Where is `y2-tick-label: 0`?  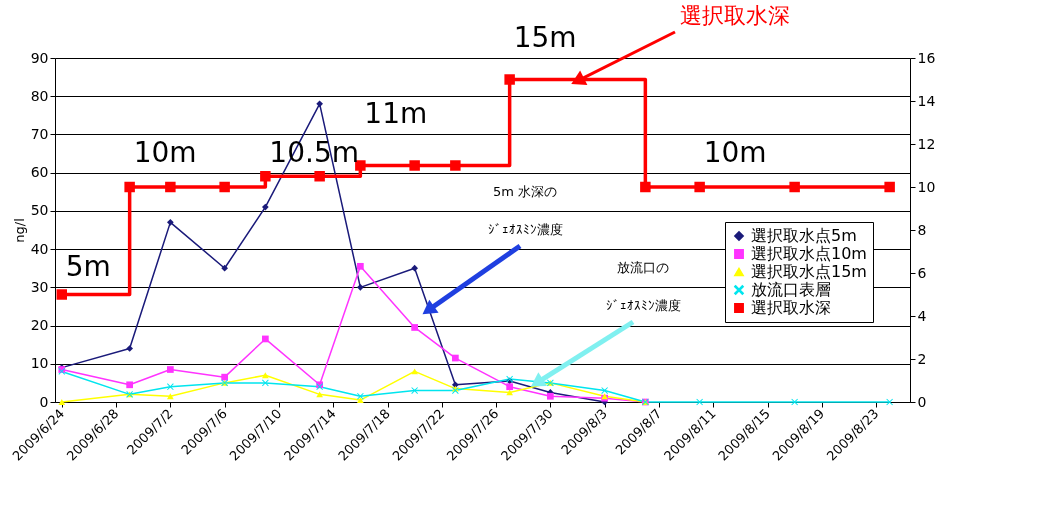
y2-tick-label: 0 is located at coordinates (922, 401).